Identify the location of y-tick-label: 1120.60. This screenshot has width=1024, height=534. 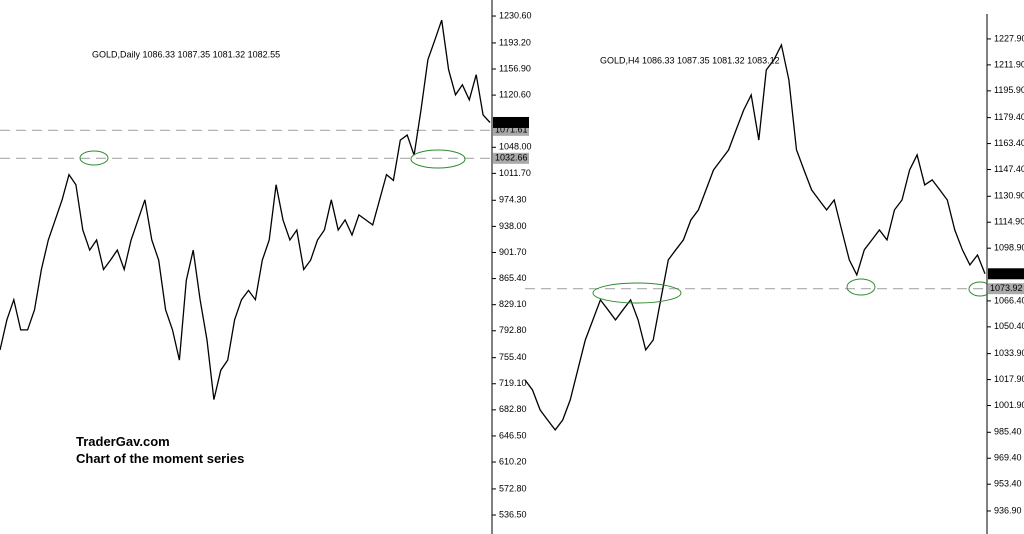
(515, 94).